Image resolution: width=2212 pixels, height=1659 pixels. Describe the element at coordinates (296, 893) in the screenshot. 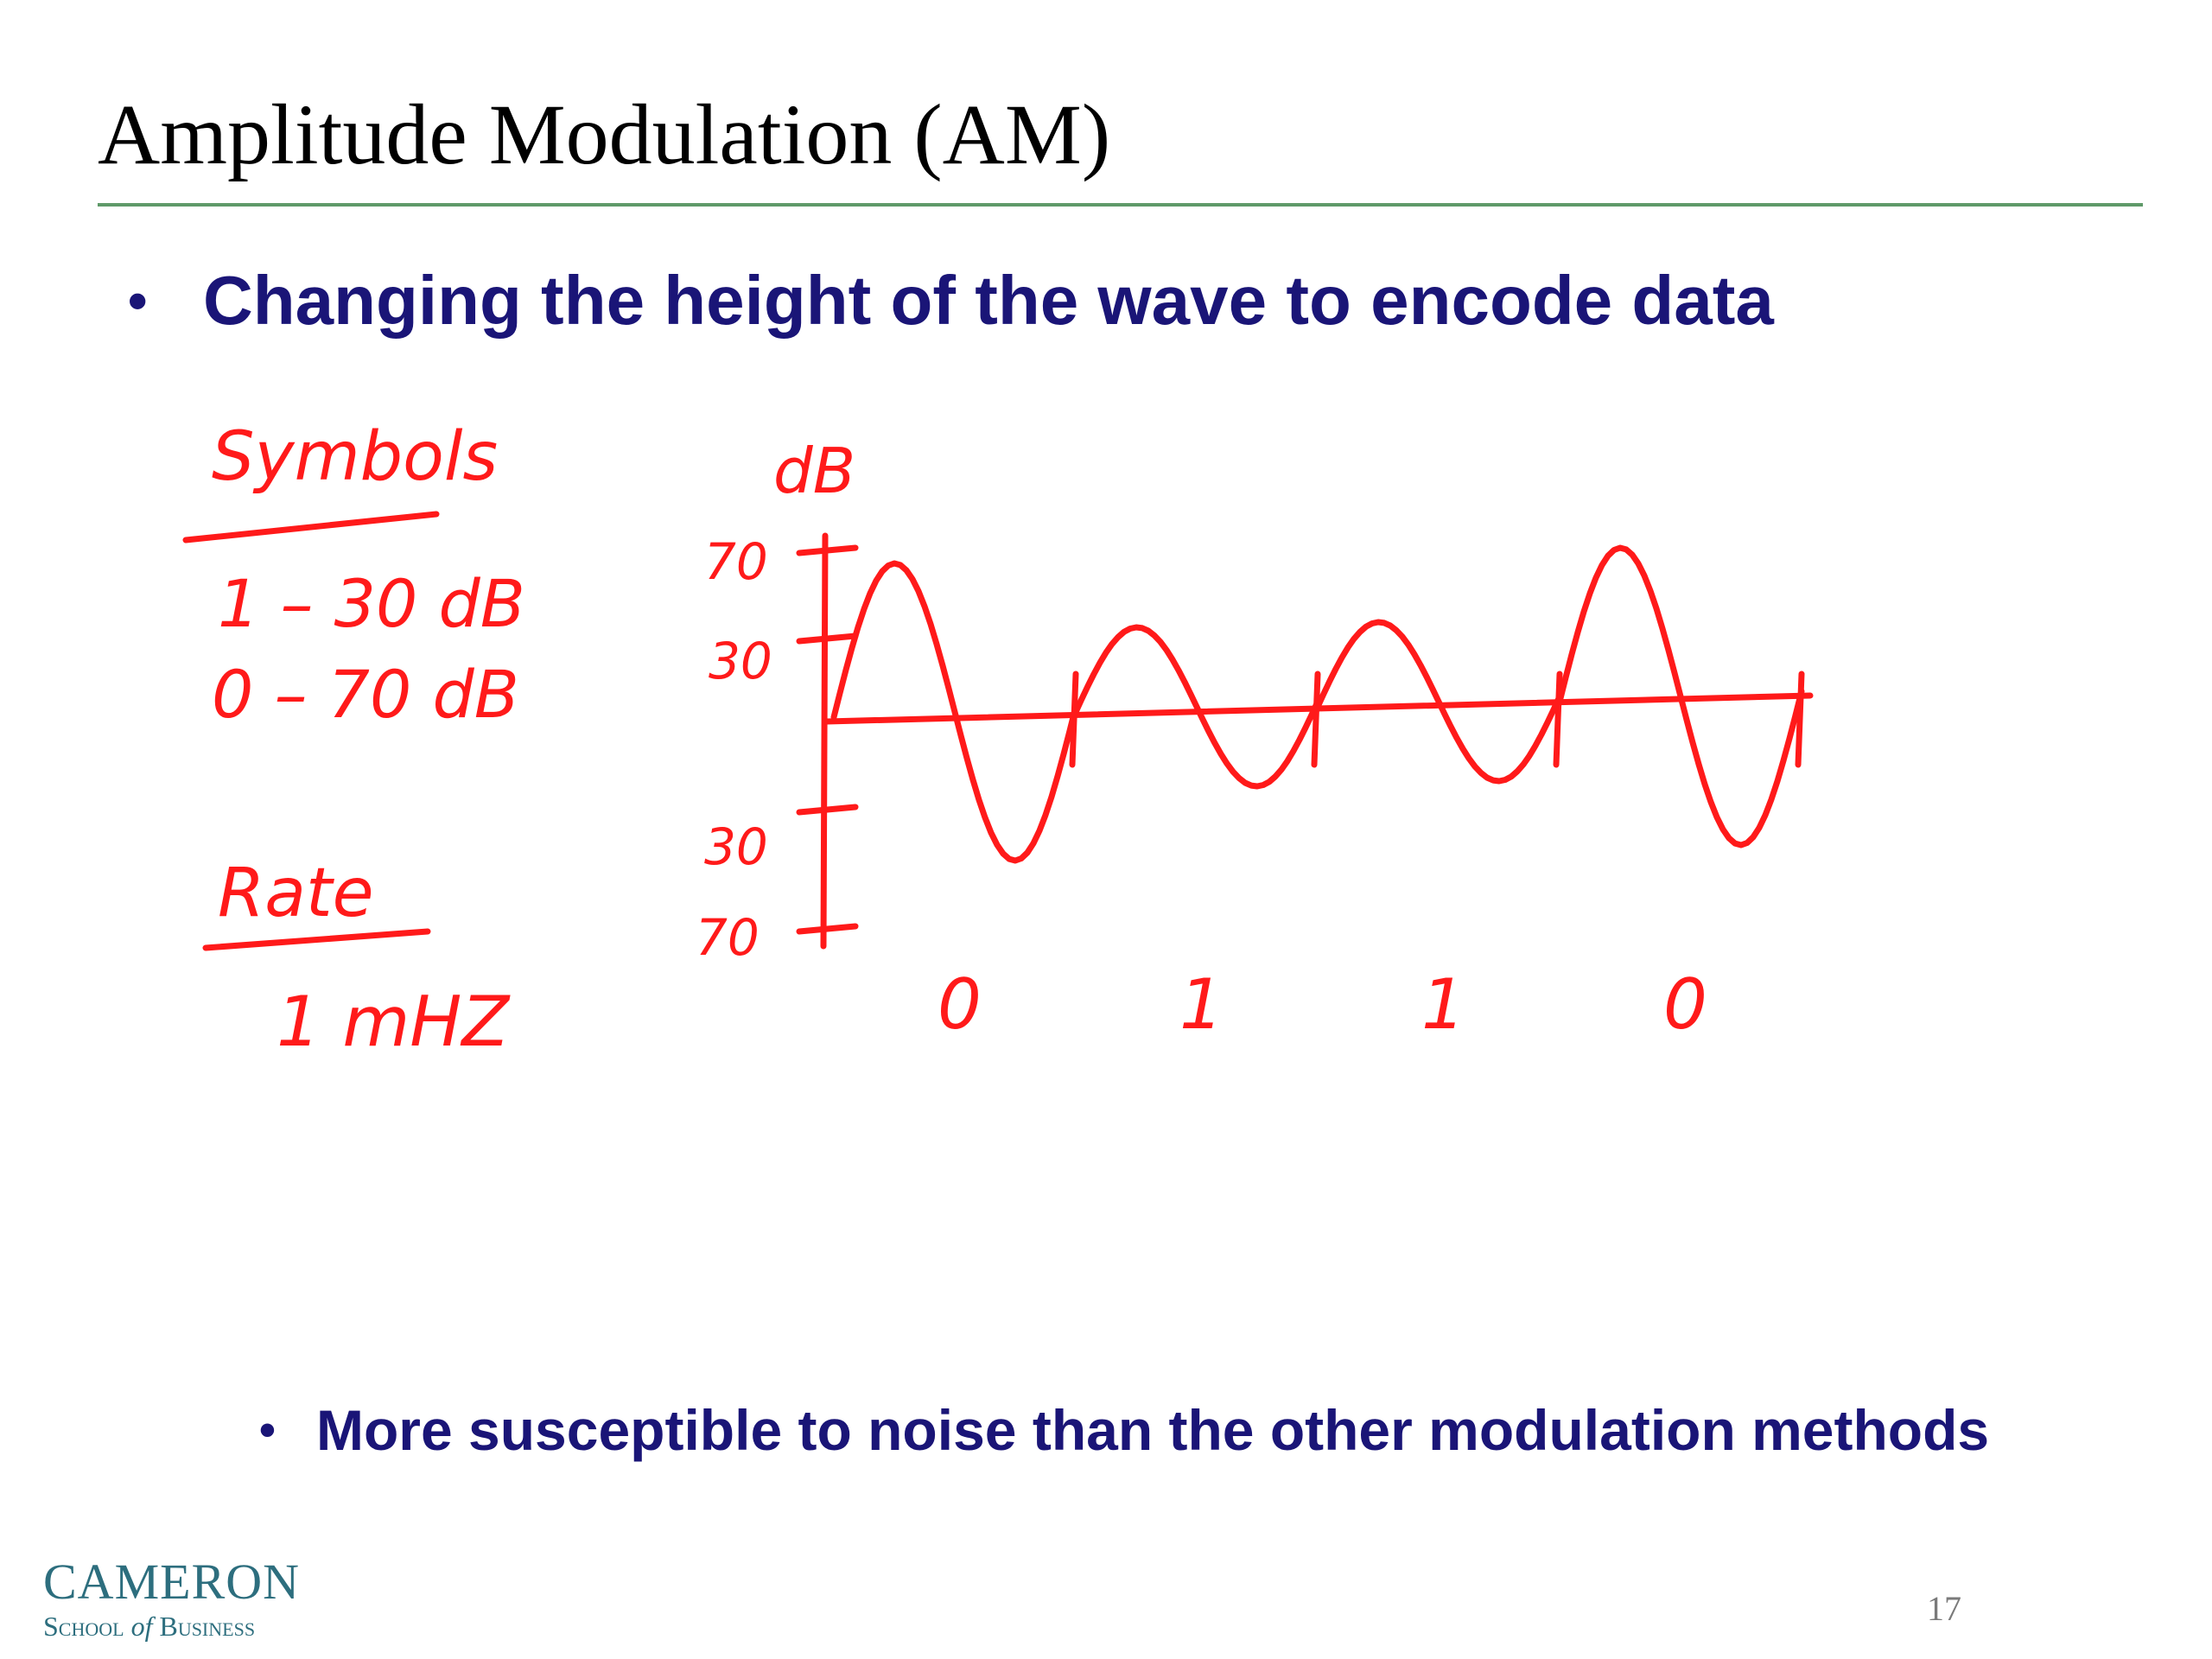

I see `rate-heading: Rate` at that location.